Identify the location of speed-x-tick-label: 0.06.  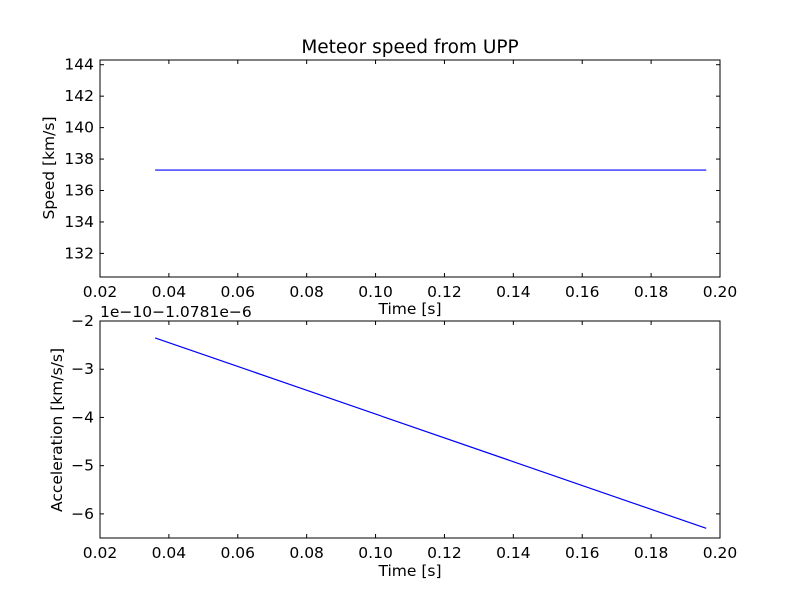
(238, 292).